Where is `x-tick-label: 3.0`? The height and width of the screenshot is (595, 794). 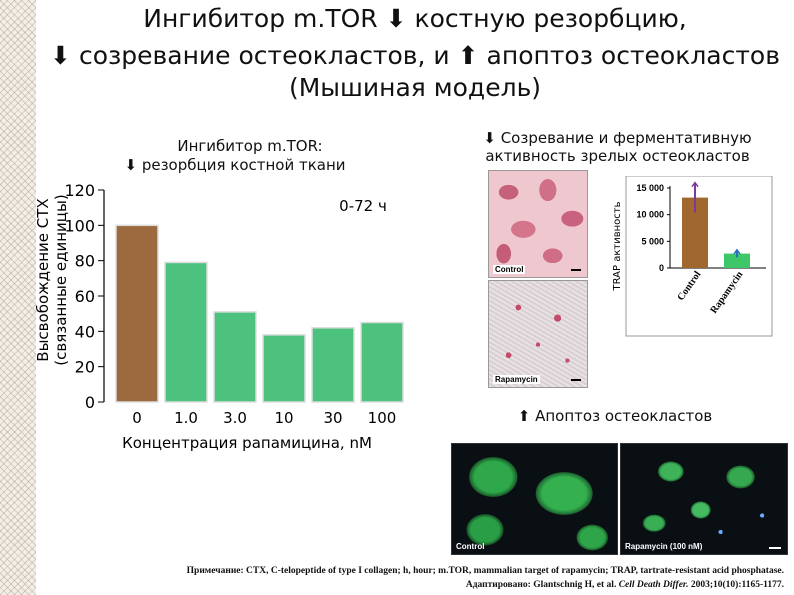
x-tick-label: 3.0 is located at coordinates (235, 418).